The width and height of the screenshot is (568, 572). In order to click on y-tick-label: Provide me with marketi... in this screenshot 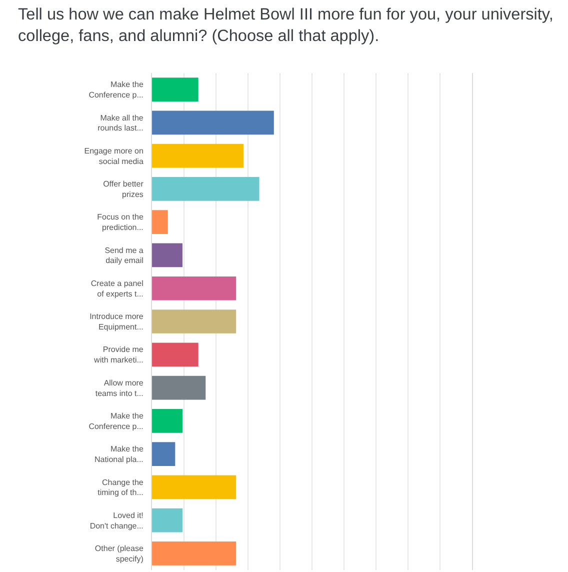, I will do `click(118, 355)`.